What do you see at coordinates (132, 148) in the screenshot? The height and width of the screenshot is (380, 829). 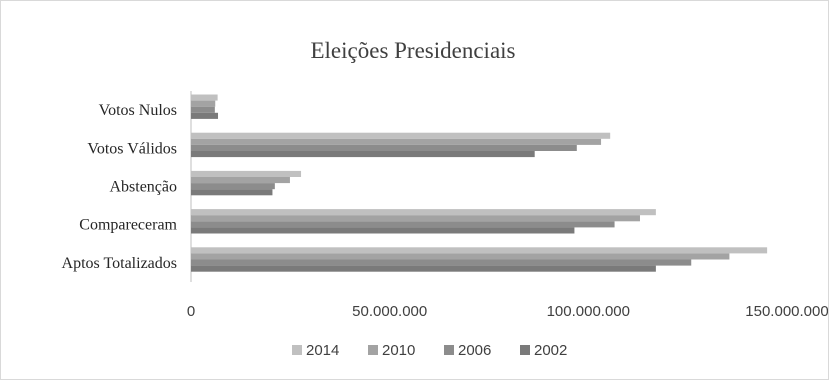 I see `category-label-votos-validos: Votos Válidos` at bounding box center [132, 148].